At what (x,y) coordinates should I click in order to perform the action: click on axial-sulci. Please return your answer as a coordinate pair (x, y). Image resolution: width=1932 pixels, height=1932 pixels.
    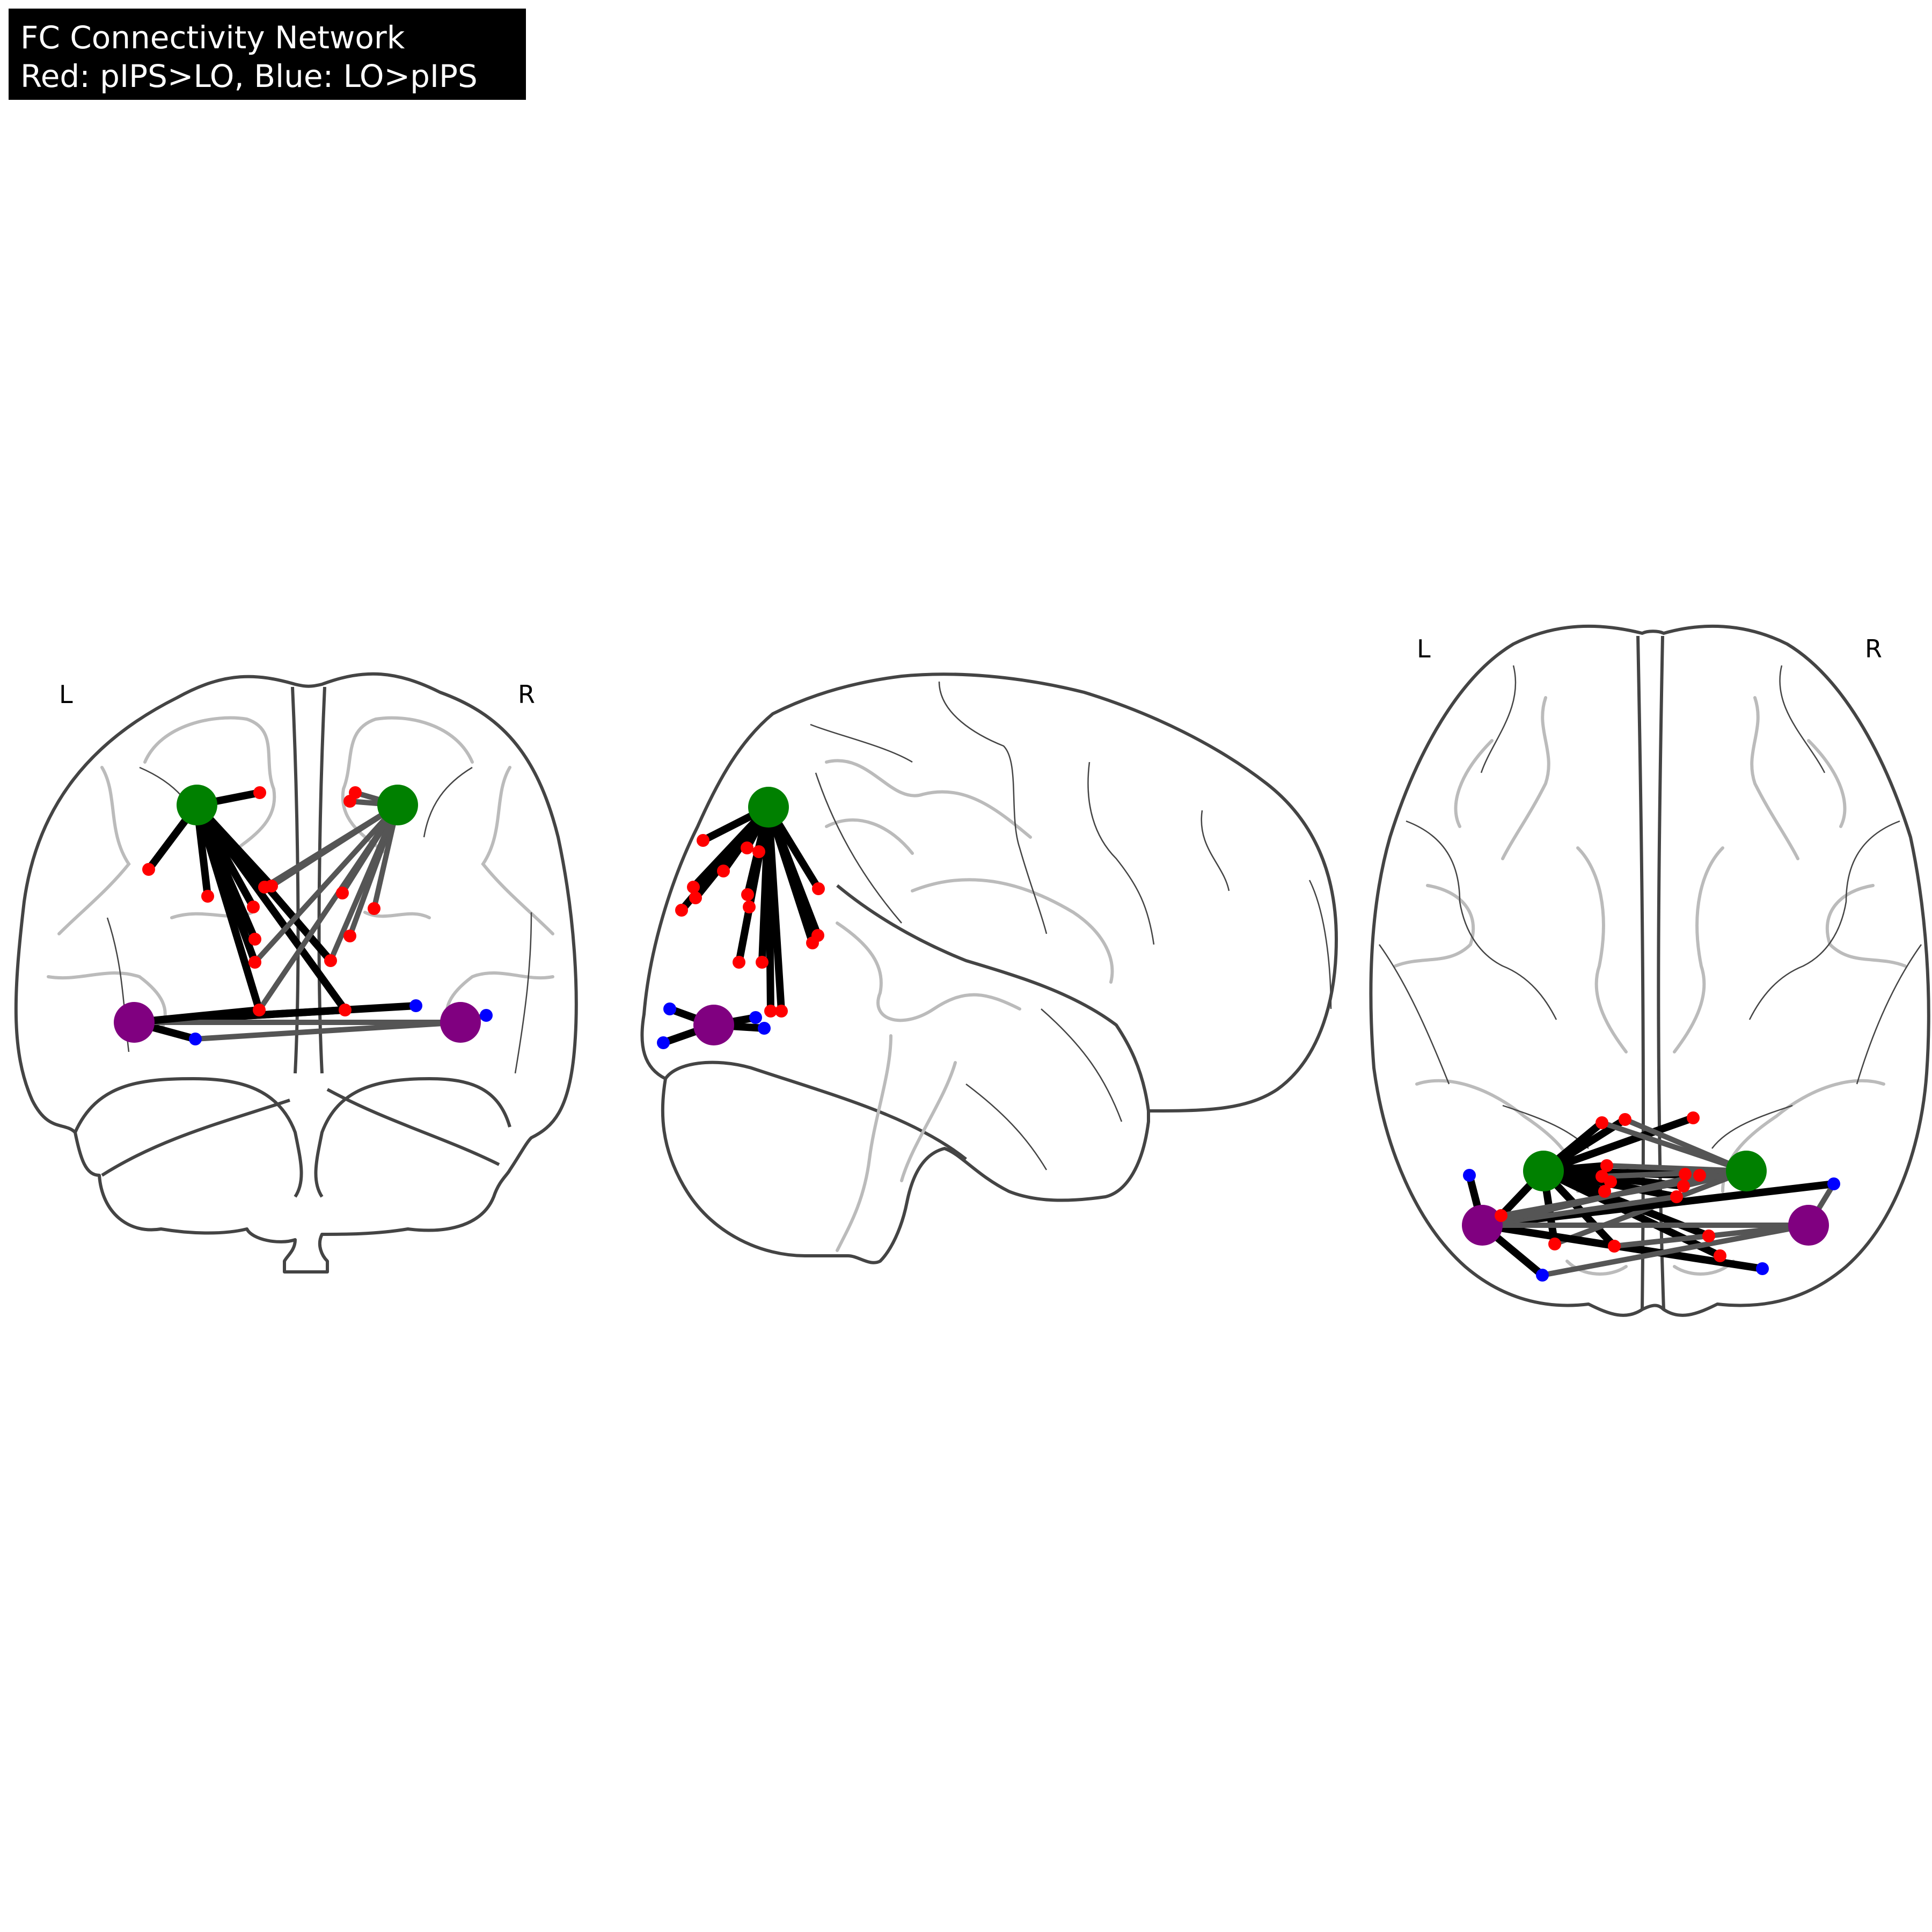
    Looking at the image, I should click on (1650, 907).